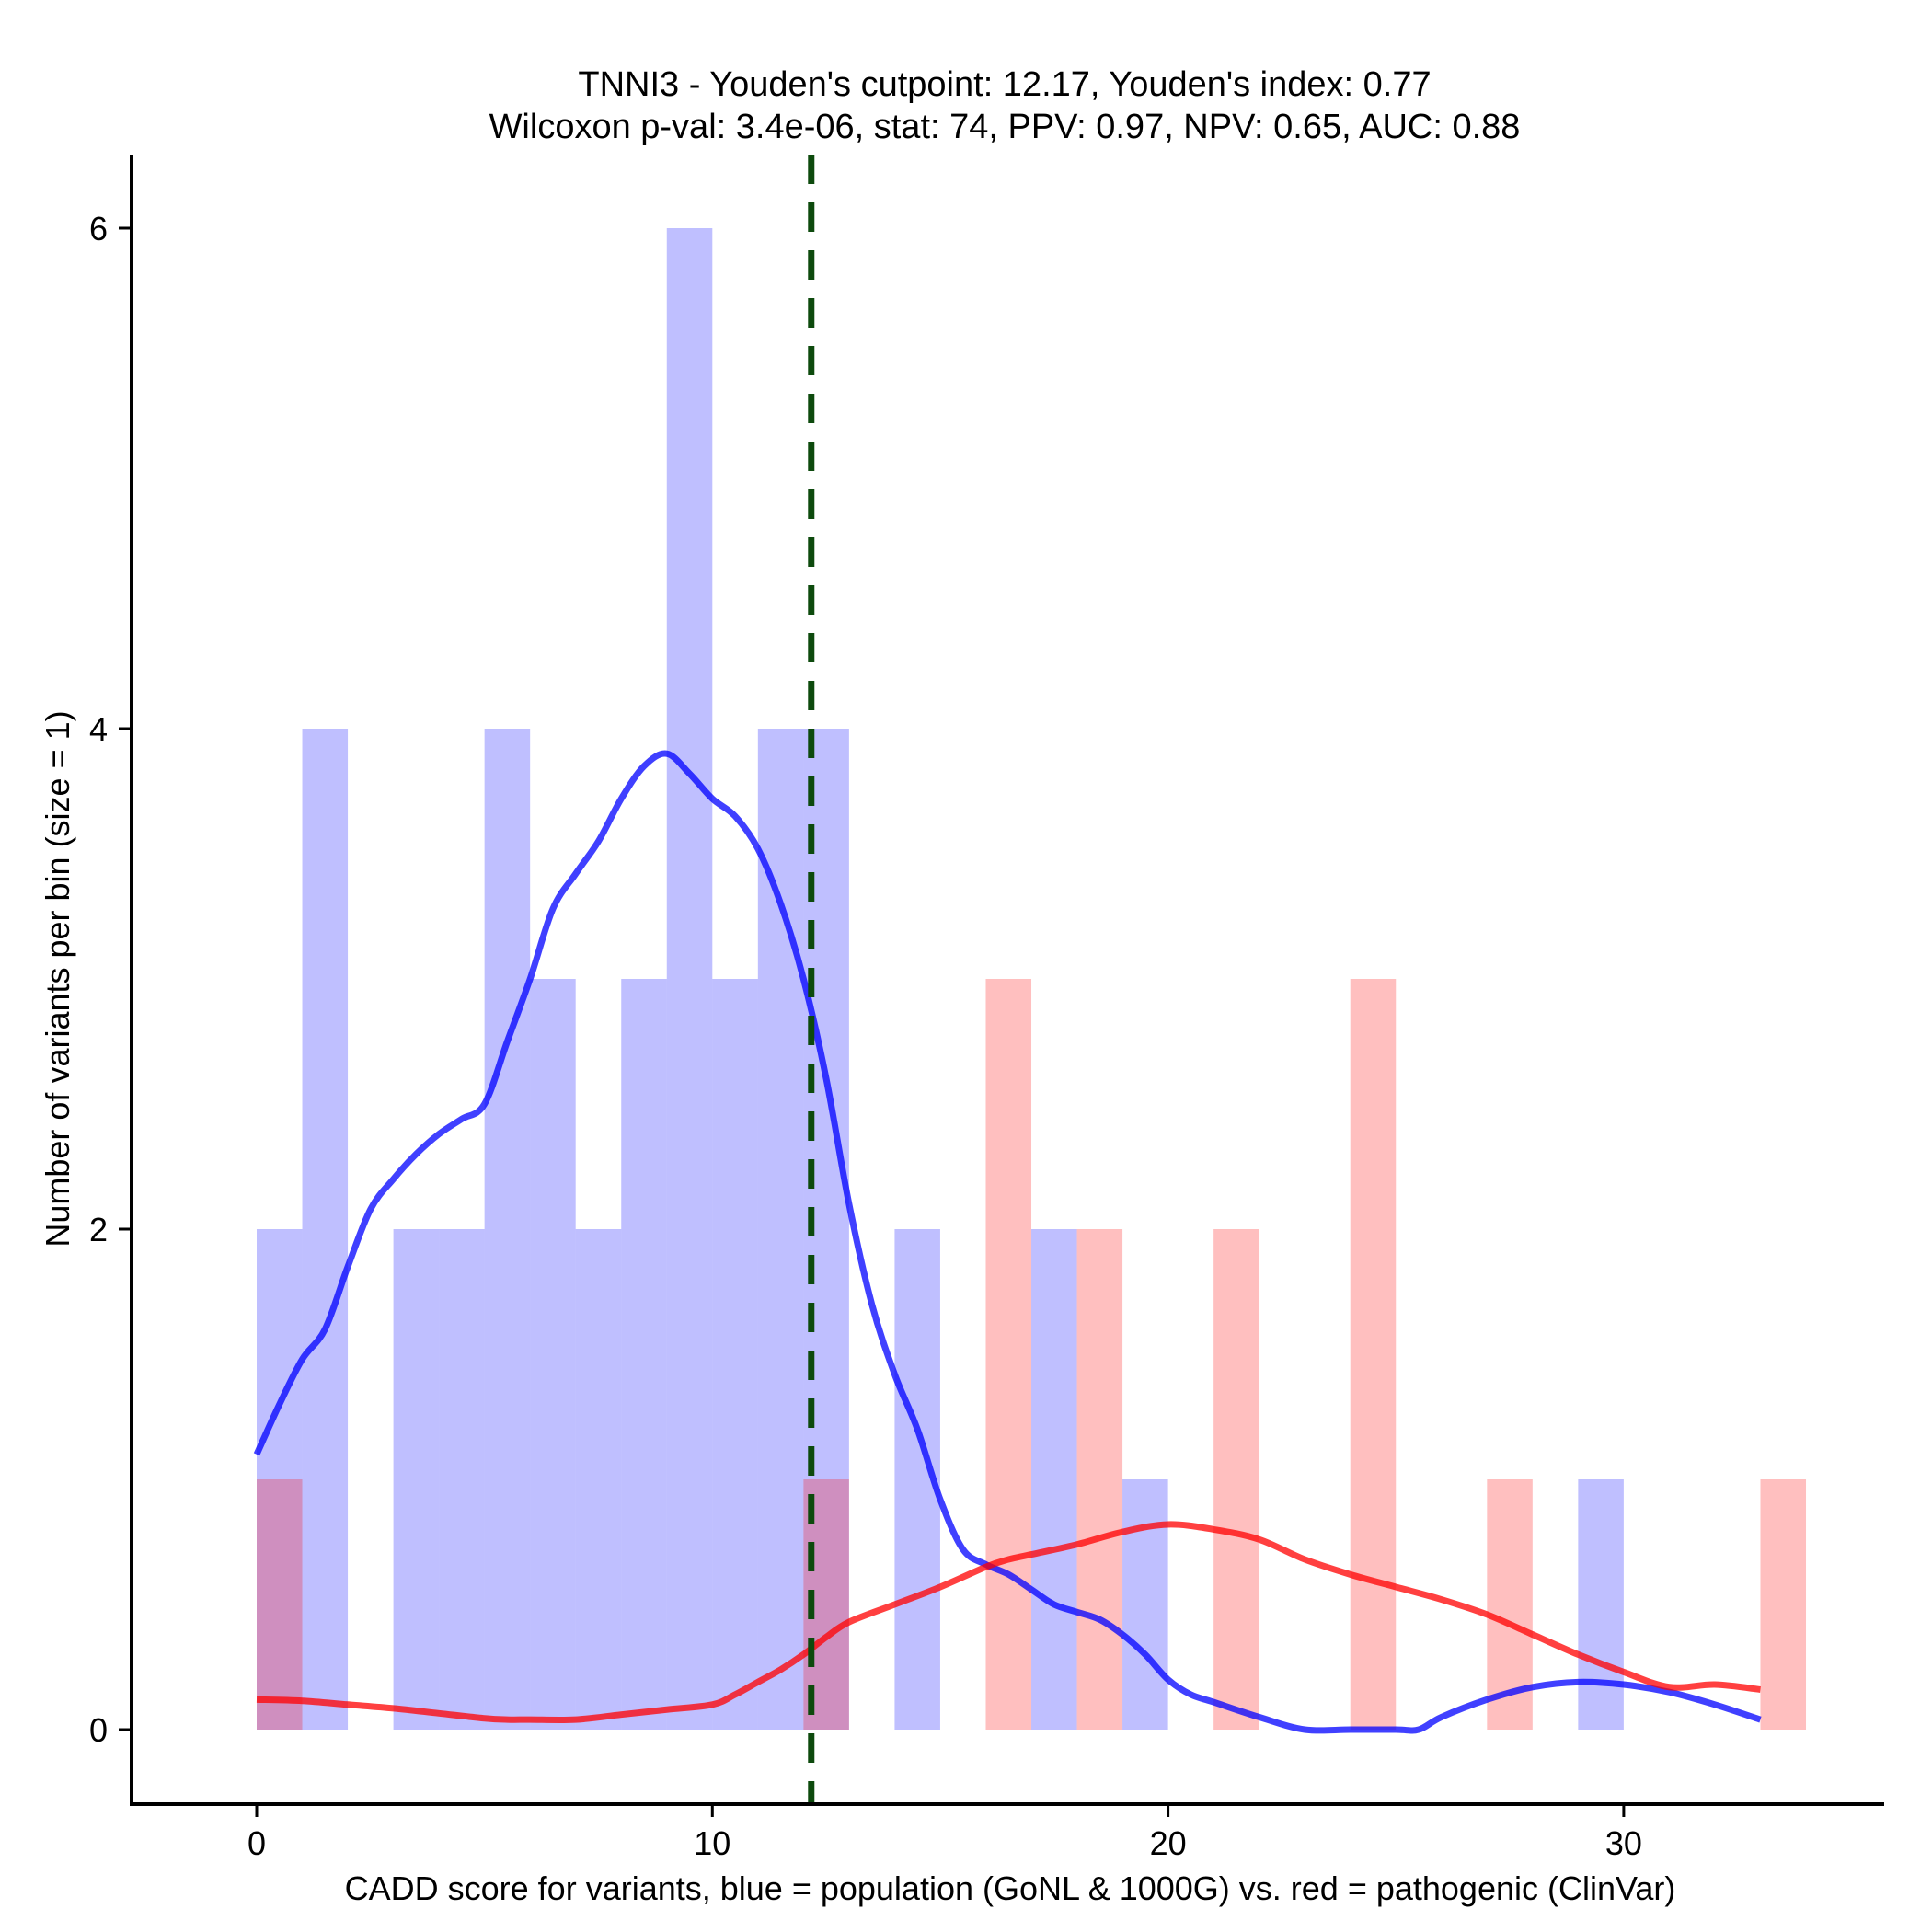 The image size is (1932, 1932). I want to click on y-tick-label: 6, so click(98, 228).